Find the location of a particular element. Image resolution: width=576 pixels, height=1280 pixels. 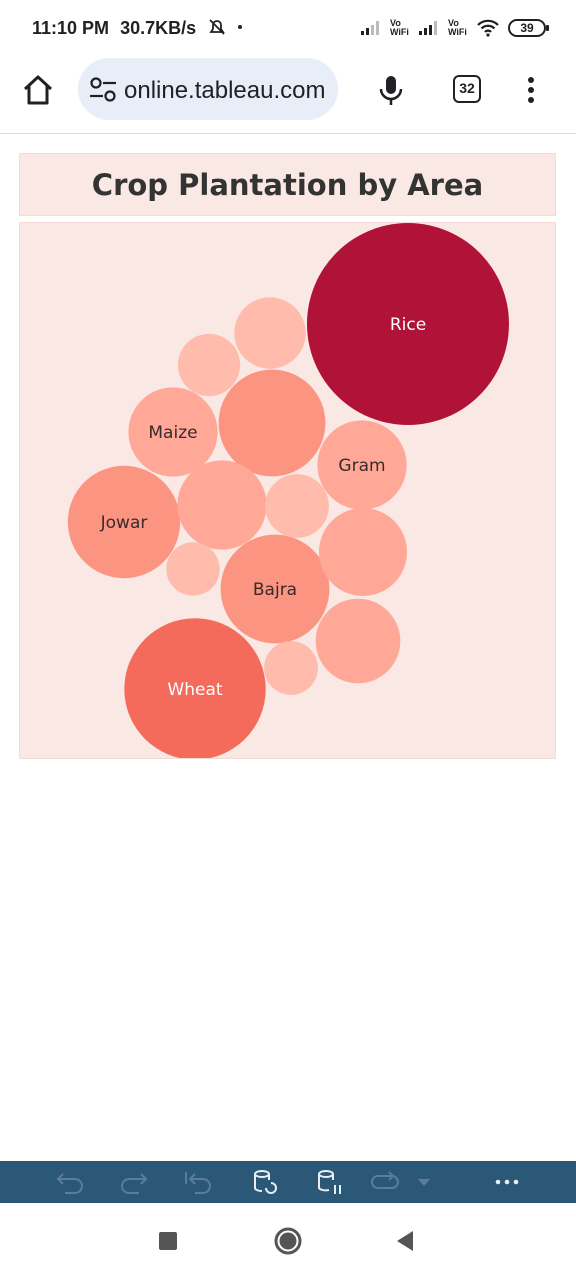

more-options-icon is located at coordinates (507, 1182).